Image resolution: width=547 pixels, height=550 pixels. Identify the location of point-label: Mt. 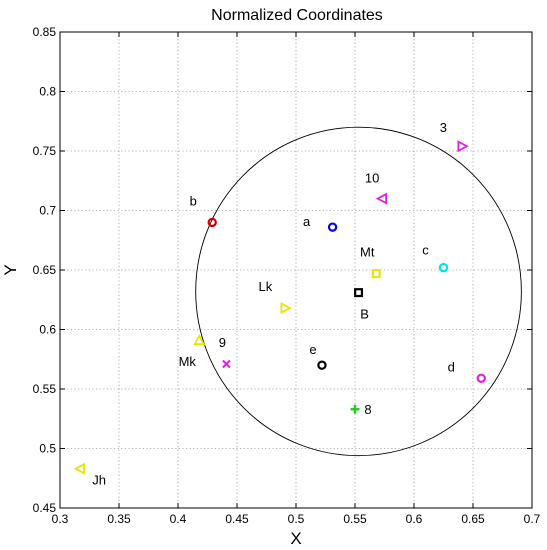
(367, 252).